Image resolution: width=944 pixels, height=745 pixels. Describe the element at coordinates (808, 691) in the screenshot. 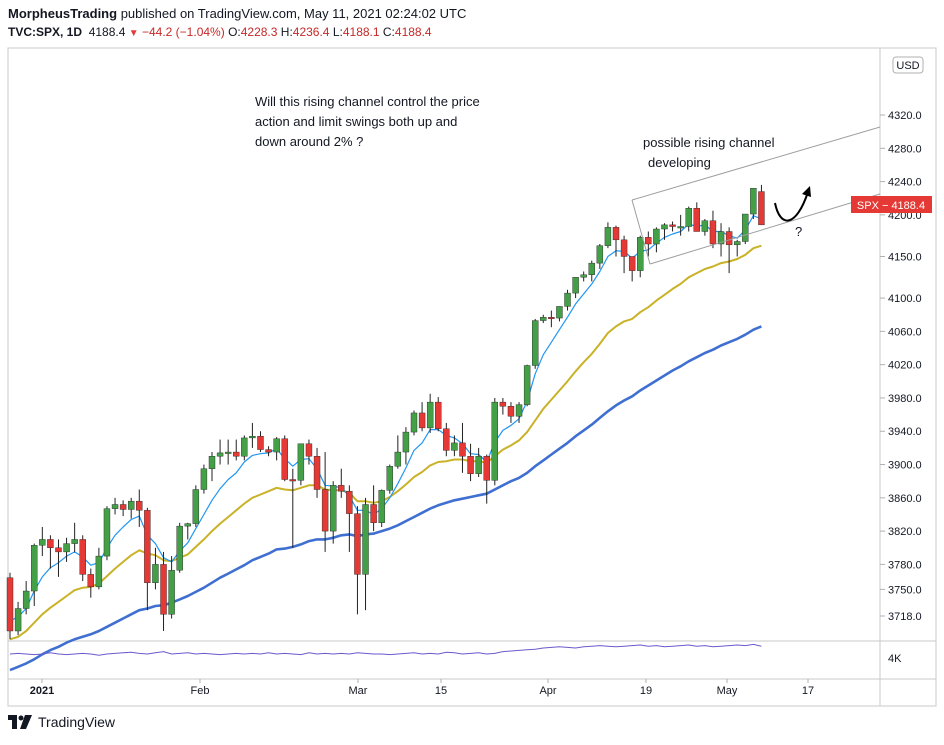

I see `time-tick-label: 17` at that location.